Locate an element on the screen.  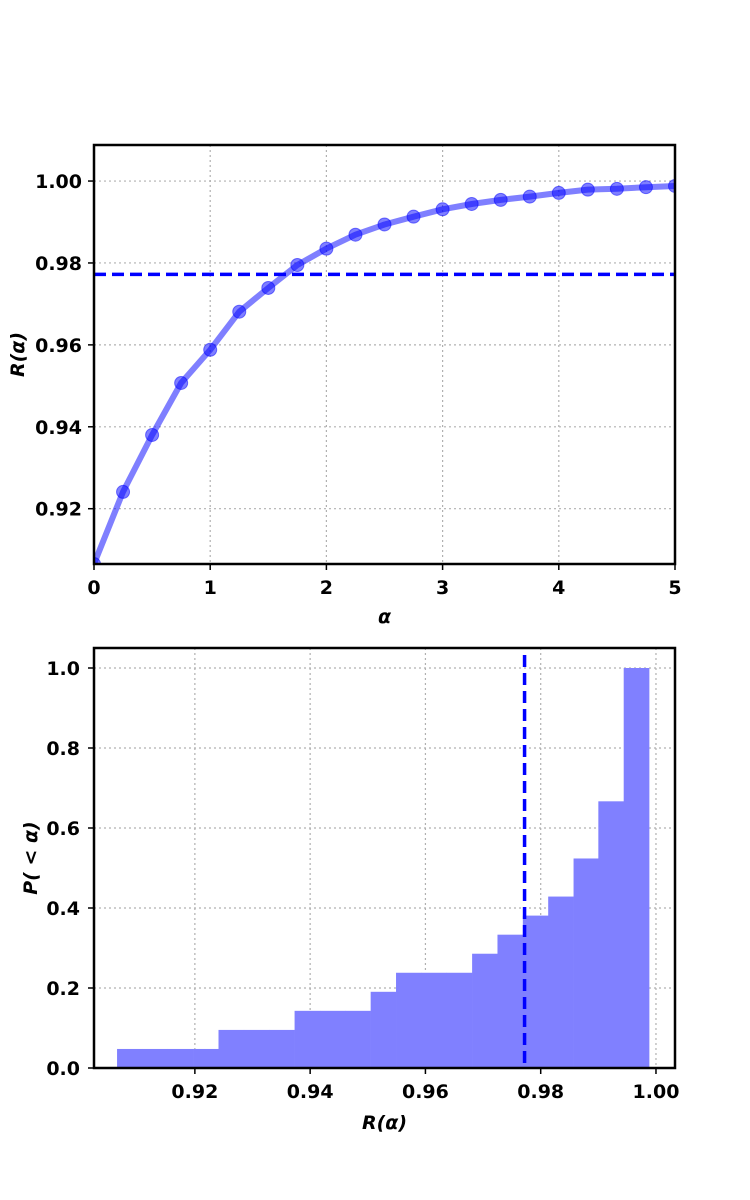
histogram-x-axis-label: R(α) is located at coordinates (384, 1123).